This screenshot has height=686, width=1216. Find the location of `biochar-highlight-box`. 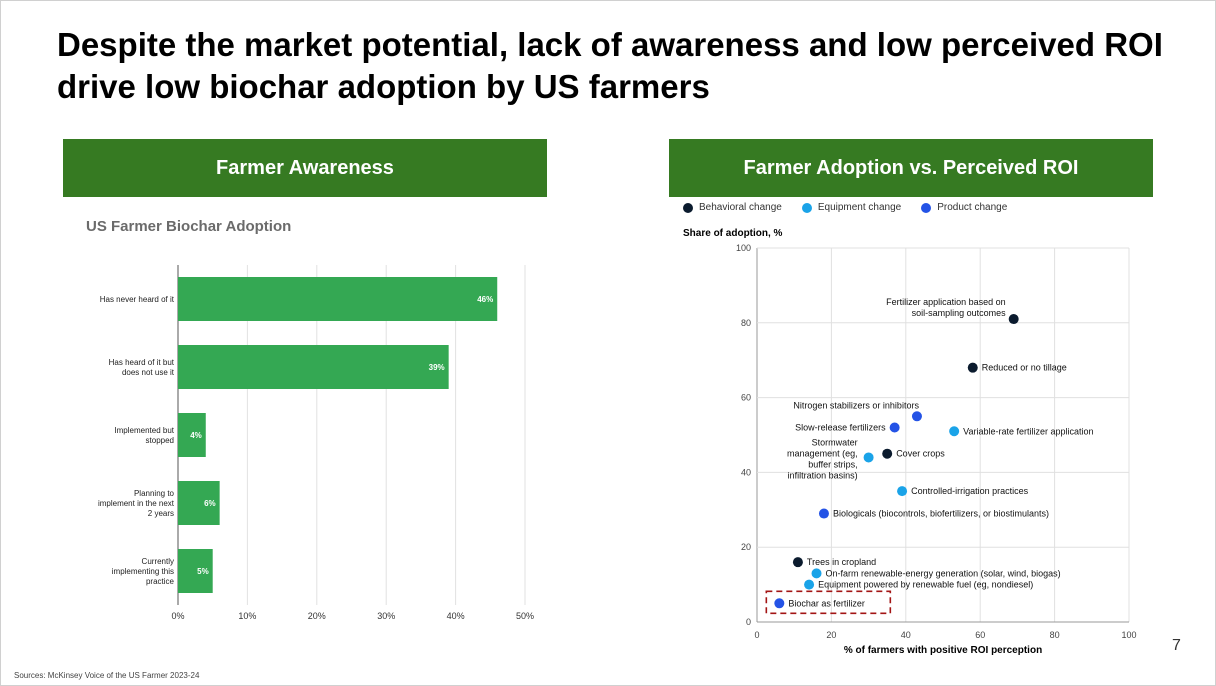

biochar-highlight-box is located at coordinates (828, 602).